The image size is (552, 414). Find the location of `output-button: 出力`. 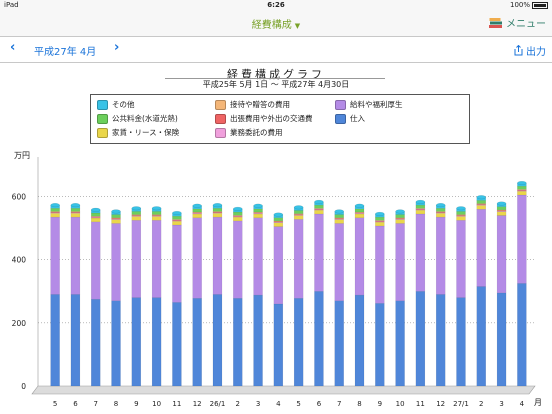

output-button: 出力 is located at coordinates (530, 50).